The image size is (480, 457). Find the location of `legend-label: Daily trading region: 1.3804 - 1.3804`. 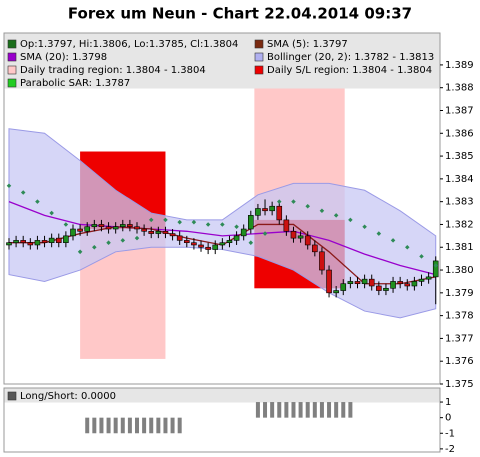

legend-label: Daily trading region: 1.3804 - 1.3804 is located at coordinates (113, 70).